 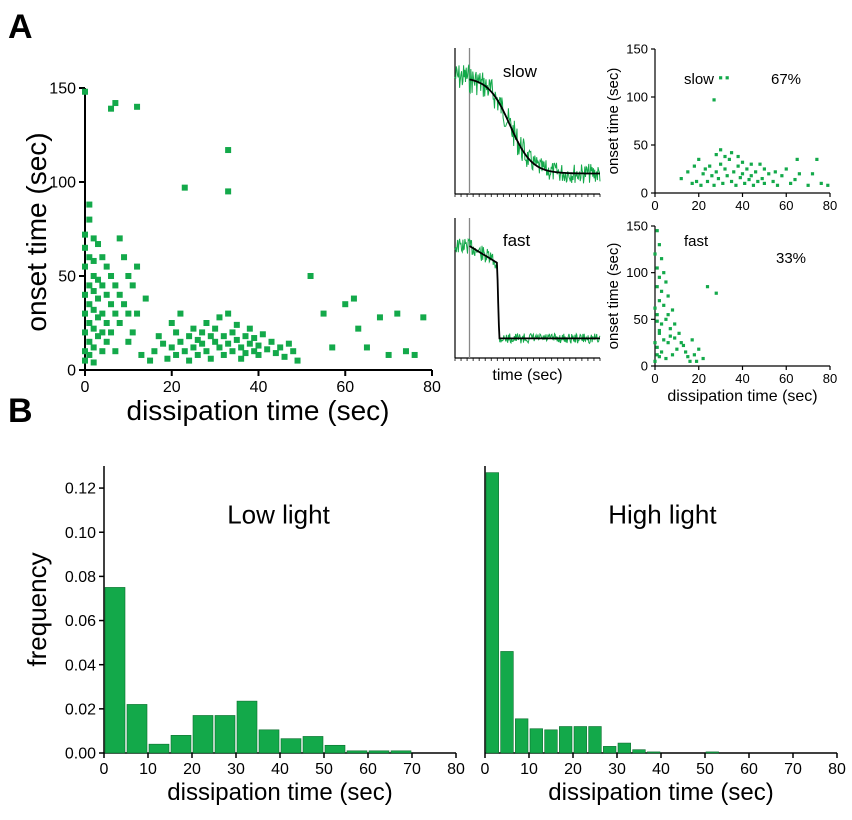 What do you see at coordinates (837, 769) in the screenshot?
I see `B-high-x-tick-label: 80` at bounding box center [837, 769].